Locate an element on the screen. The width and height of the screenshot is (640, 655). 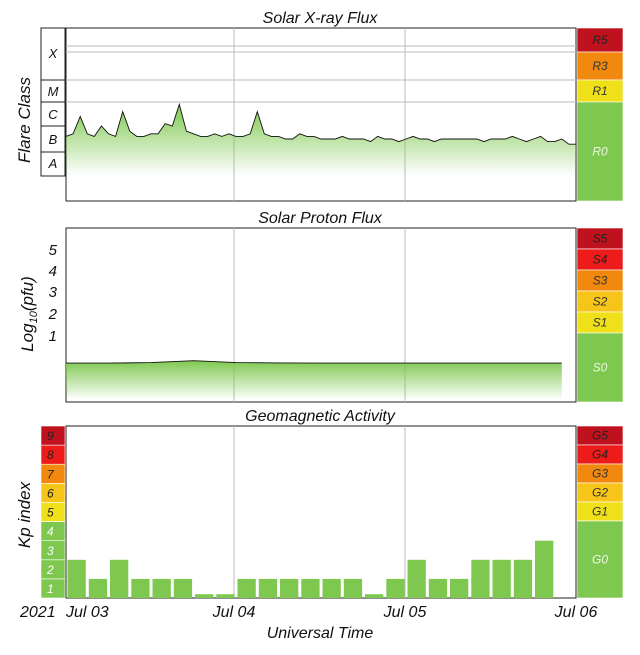
flare-class-m: M is located at coordinates (53, 91).